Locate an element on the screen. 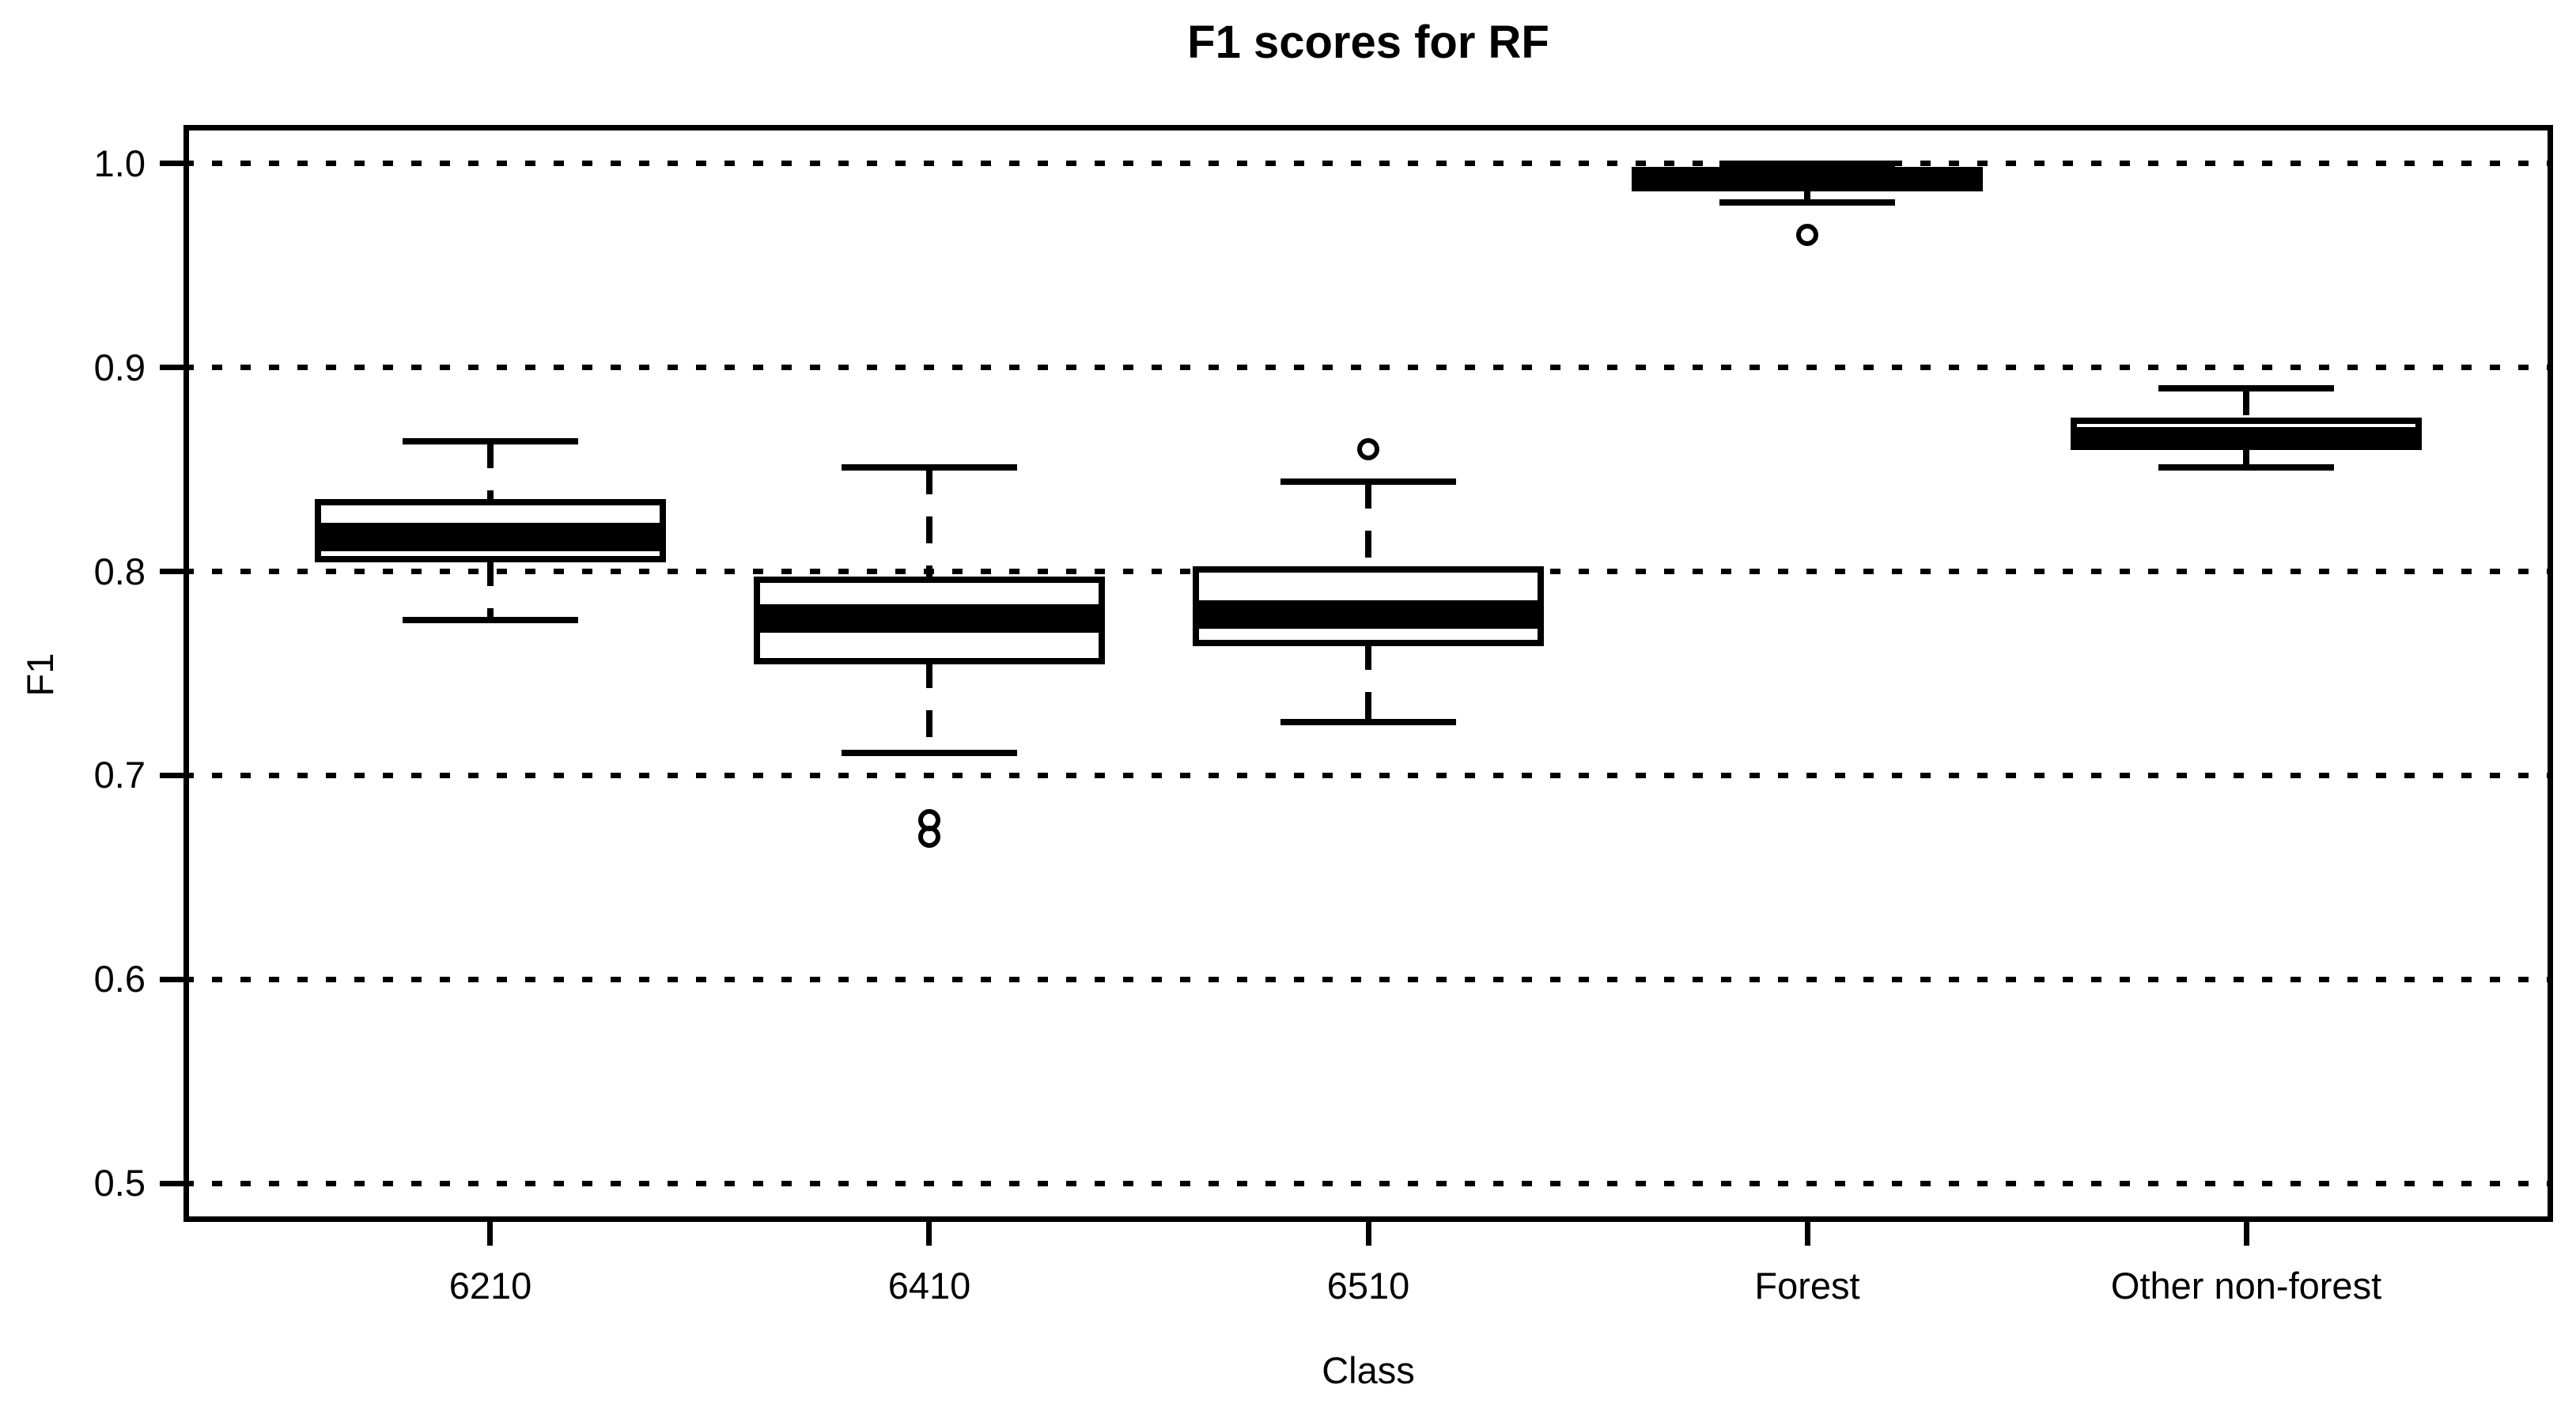  y-tick-label-0.6: 0.6 is located at coordinates (120, 979).